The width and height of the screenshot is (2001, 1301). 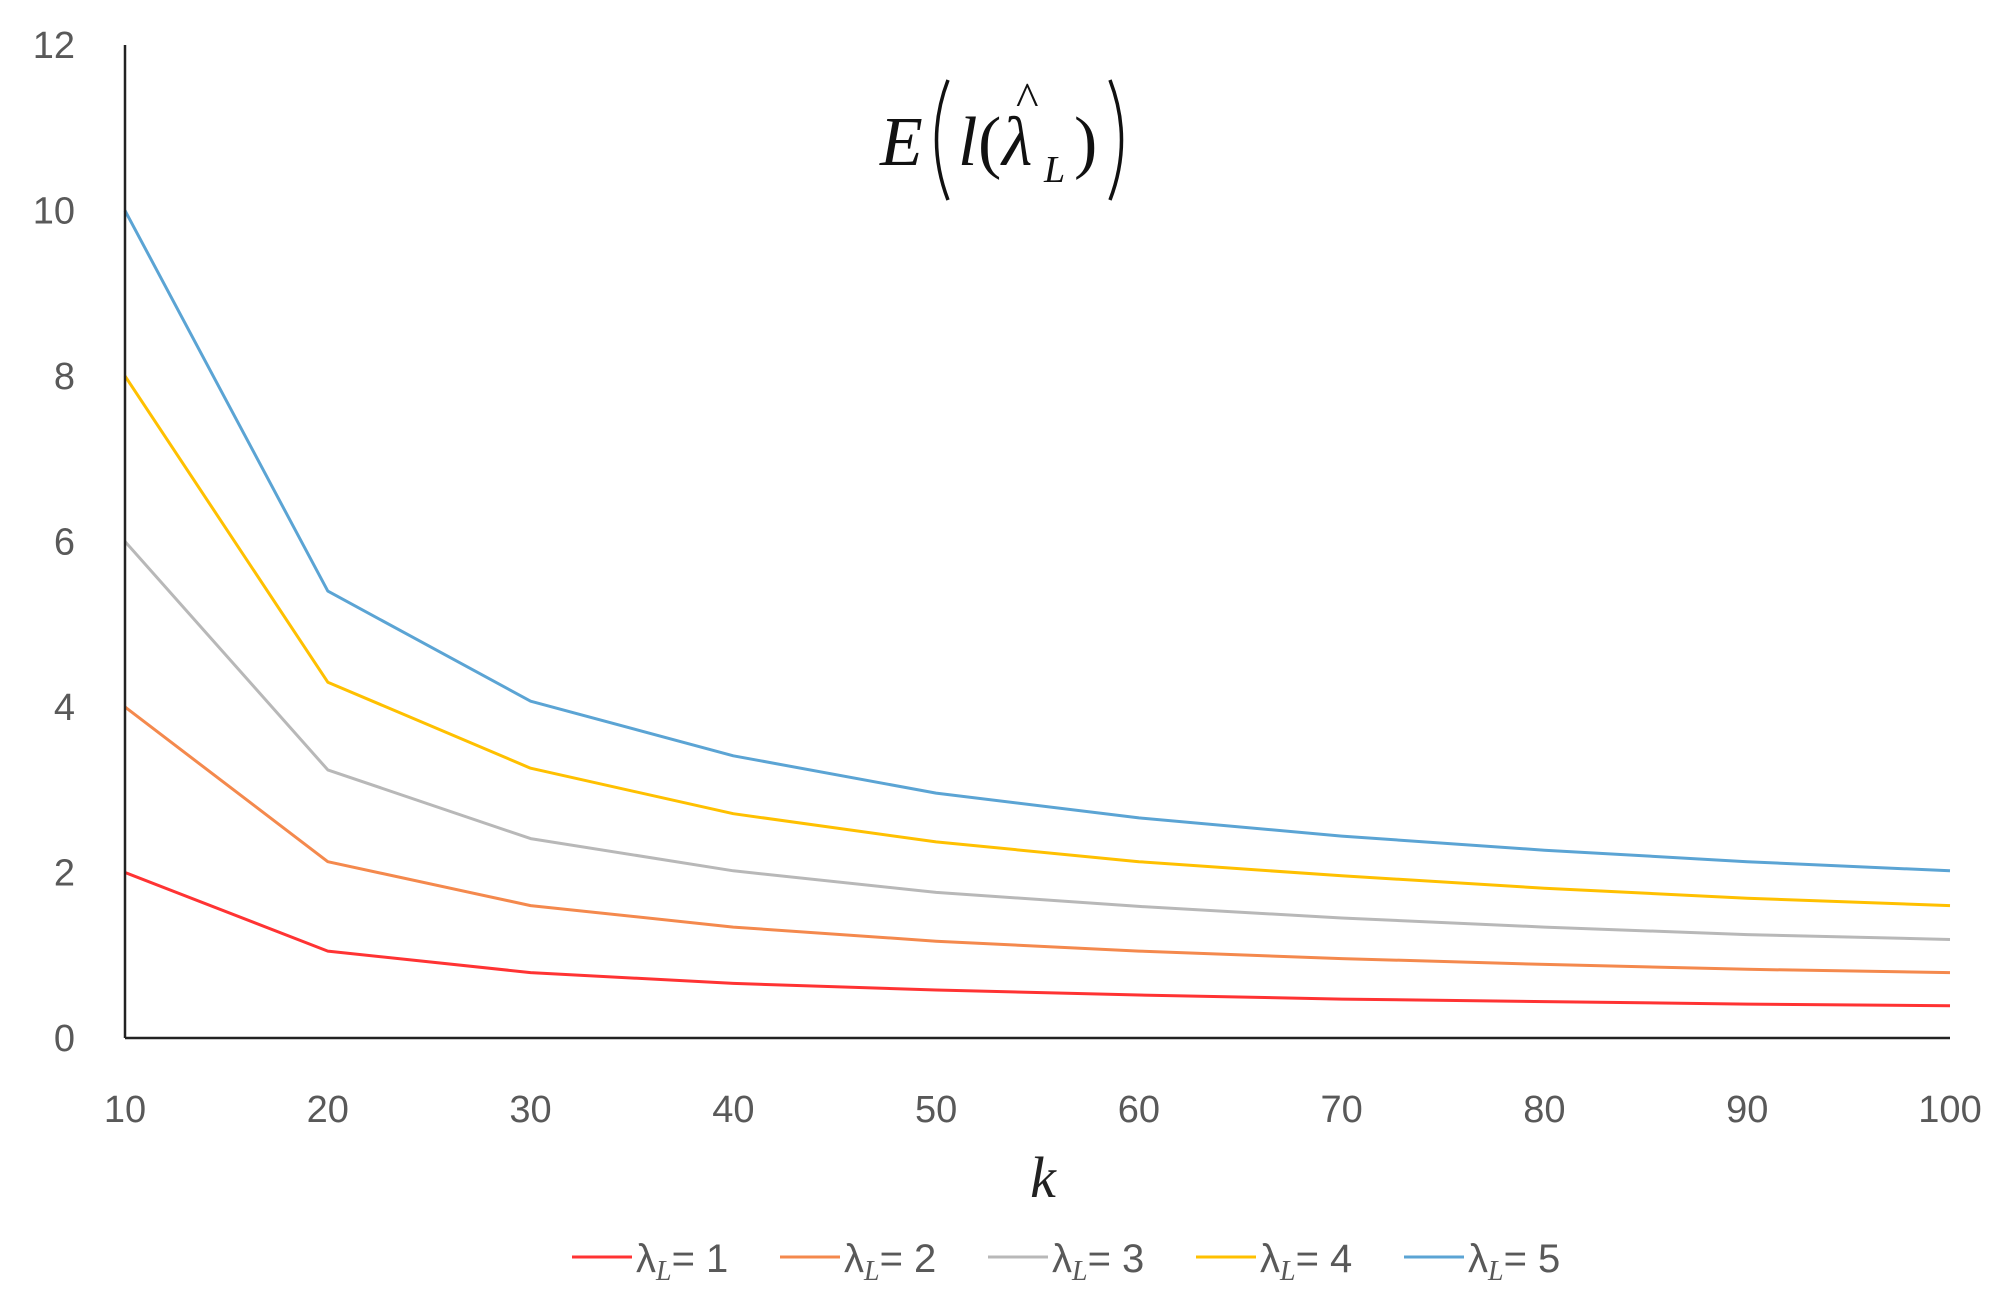 I want to click on y-tick-label: 2, so click(x=64, y=874).